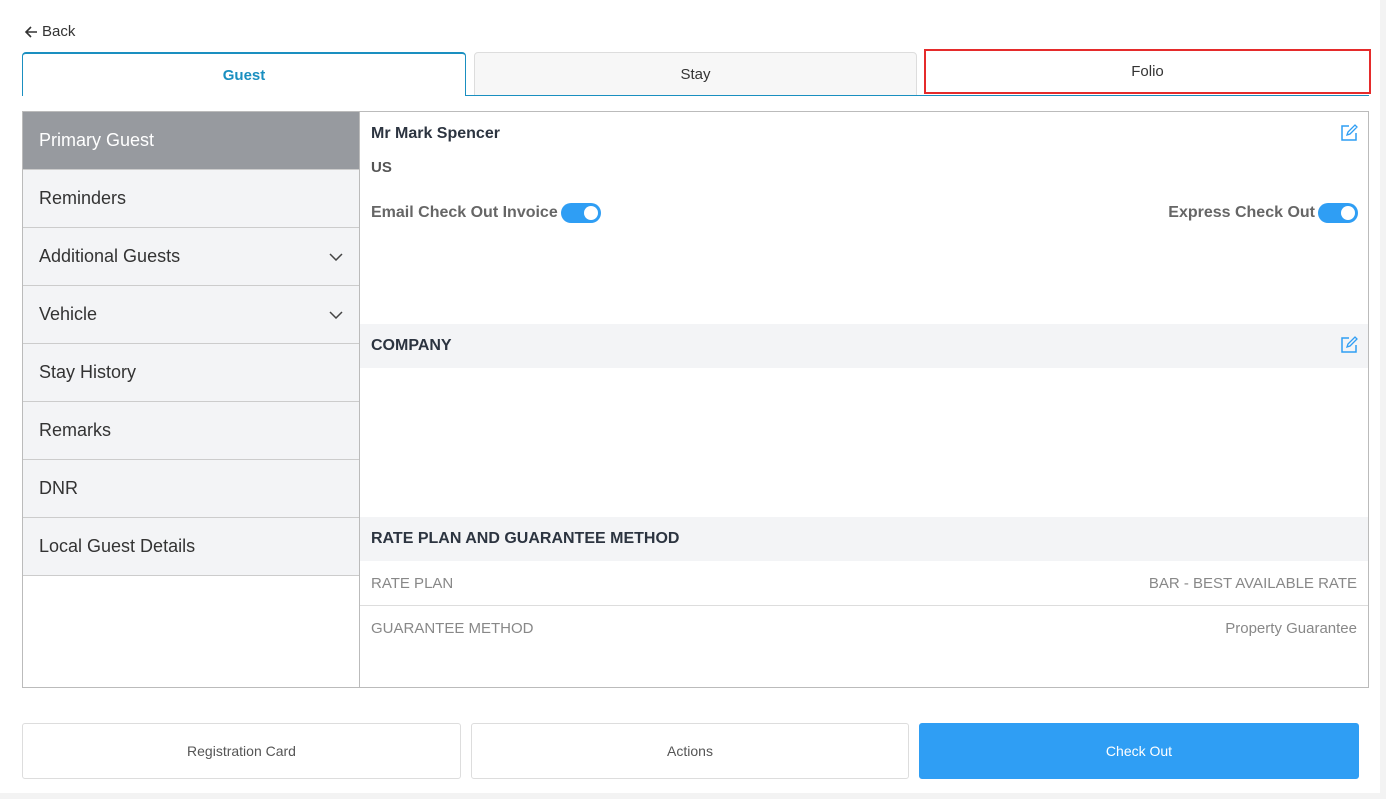 The image size is (1386, 799). What do you see at coordinates (864, 628) in the screenshot?
I see `guarantee-method-row: GUARANTEE METHOD Property Guarantee` at bounding box center [864, 628].